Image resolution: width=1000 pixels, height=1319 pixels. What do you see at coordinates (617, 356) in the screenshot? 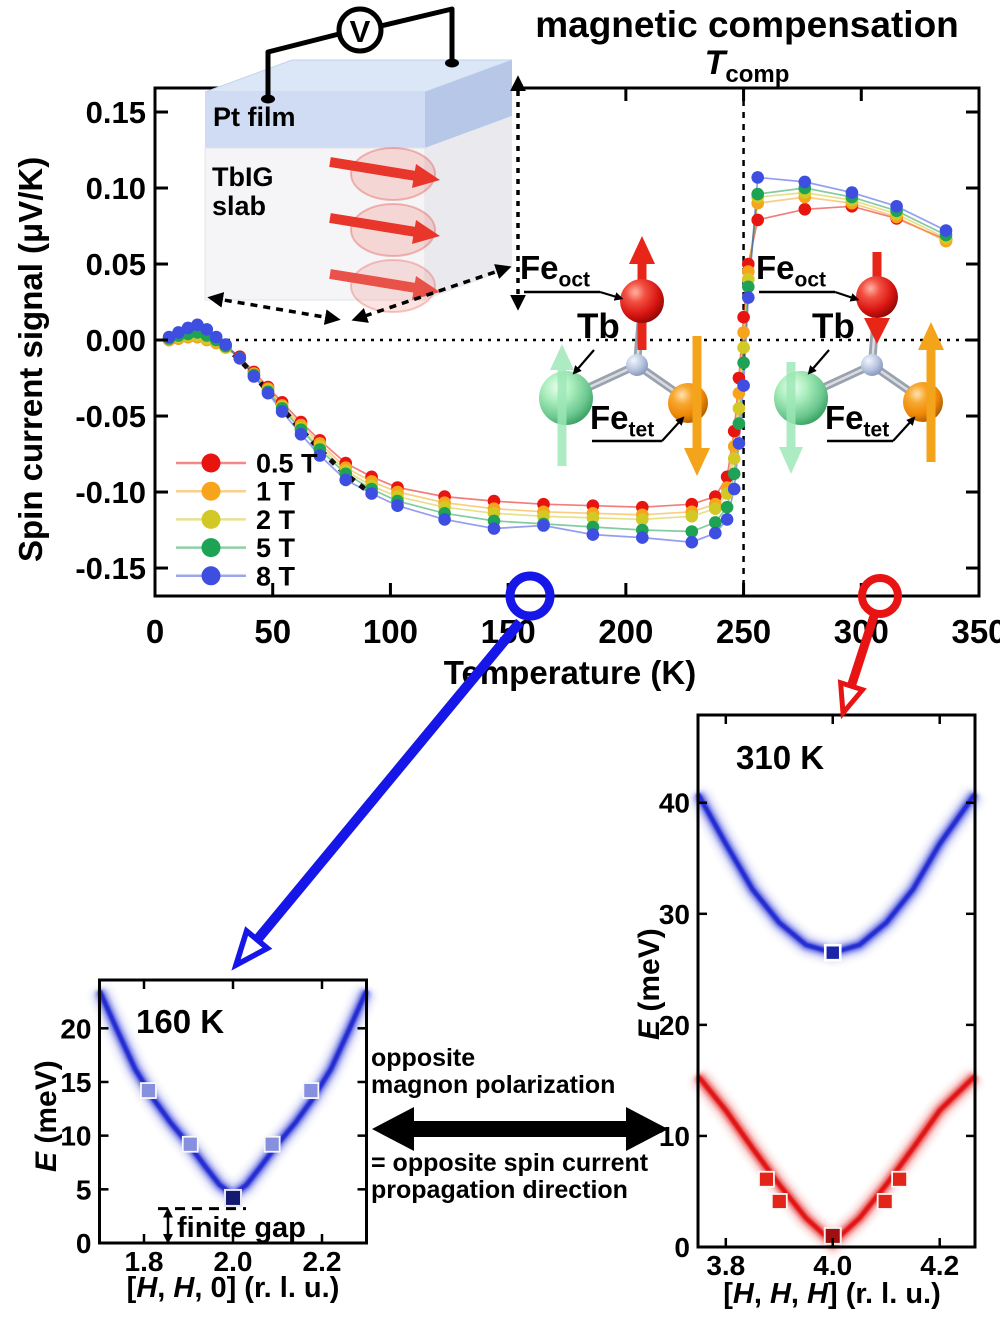
I see `spin-structure-below-tcomp` at bounding box center [617, 356].